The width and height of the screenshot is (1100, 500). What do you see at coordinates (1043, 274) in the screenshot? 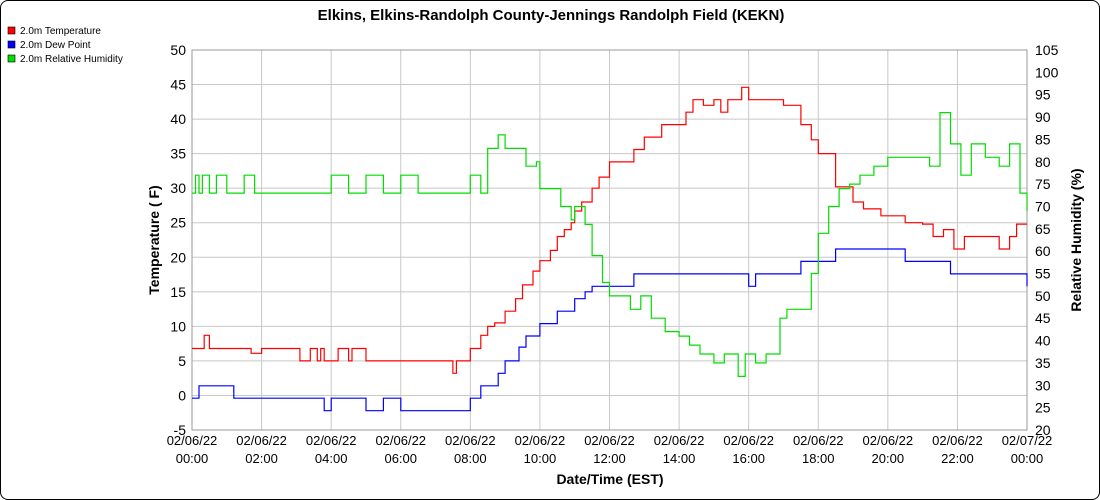
I see `y2-tick-label: 55` at bounding box center [1043, 274].